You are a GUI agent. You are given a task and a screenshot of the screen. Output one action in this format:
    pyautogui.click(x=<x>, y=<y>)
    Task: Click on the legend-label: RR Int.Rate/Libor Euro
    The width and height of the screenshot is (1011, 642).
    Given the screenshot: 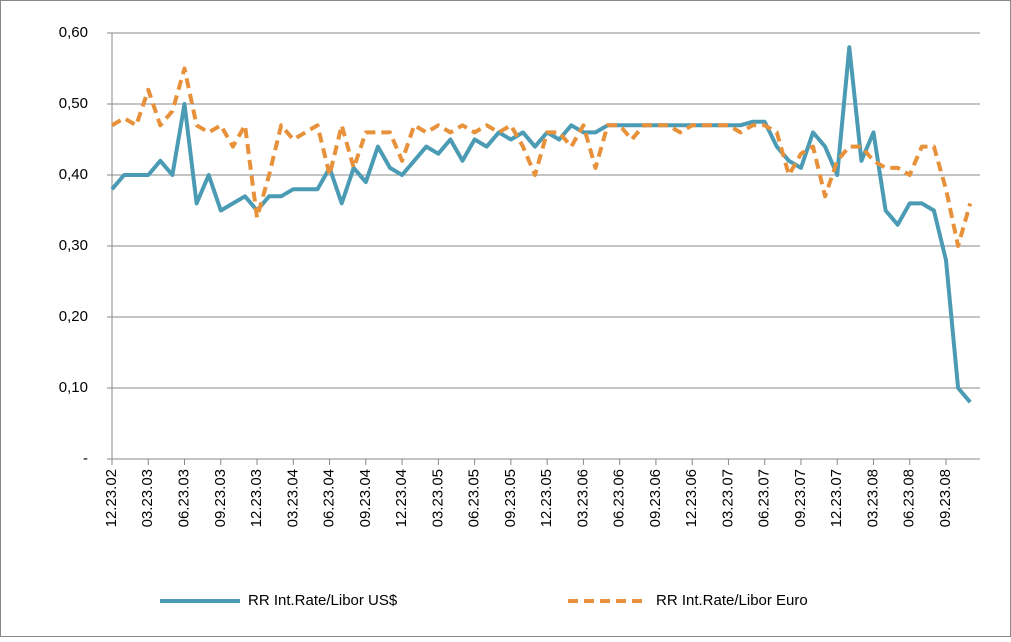 What is the action you would take?
    pyautogui.click(x=732, y=600)
    